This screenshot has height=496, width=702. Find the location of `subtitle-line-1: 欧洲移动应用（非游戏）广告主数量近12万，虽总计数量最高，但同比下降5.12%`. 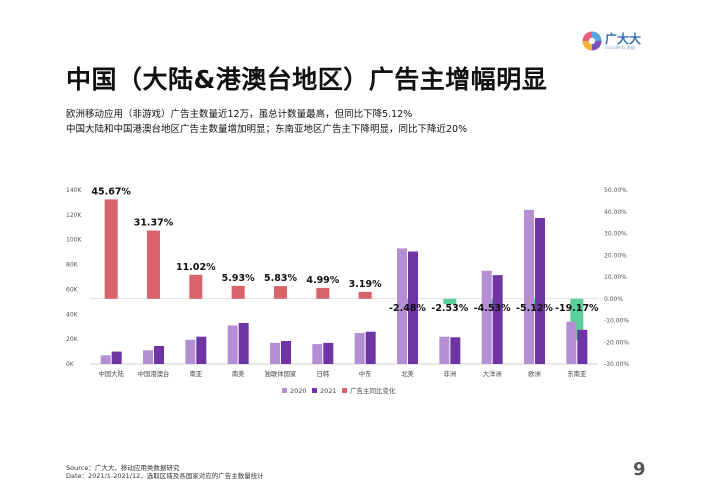

subtitle-line-1: 欧洲移动应用（非游戏）广告主数量近12万，虽总计数量最高，但同比下降5.12% is located at coordinates (239, 114).